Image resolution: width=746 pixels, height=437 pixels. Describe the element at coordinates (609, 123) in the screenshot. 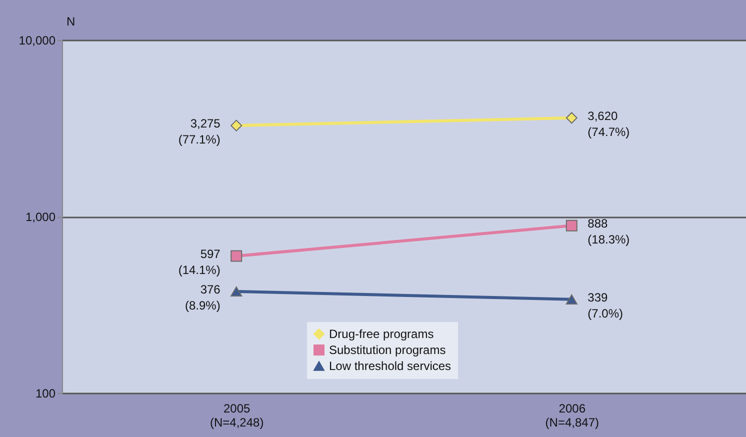

I see `data-label: 3,620 (74.7%)` at that location.